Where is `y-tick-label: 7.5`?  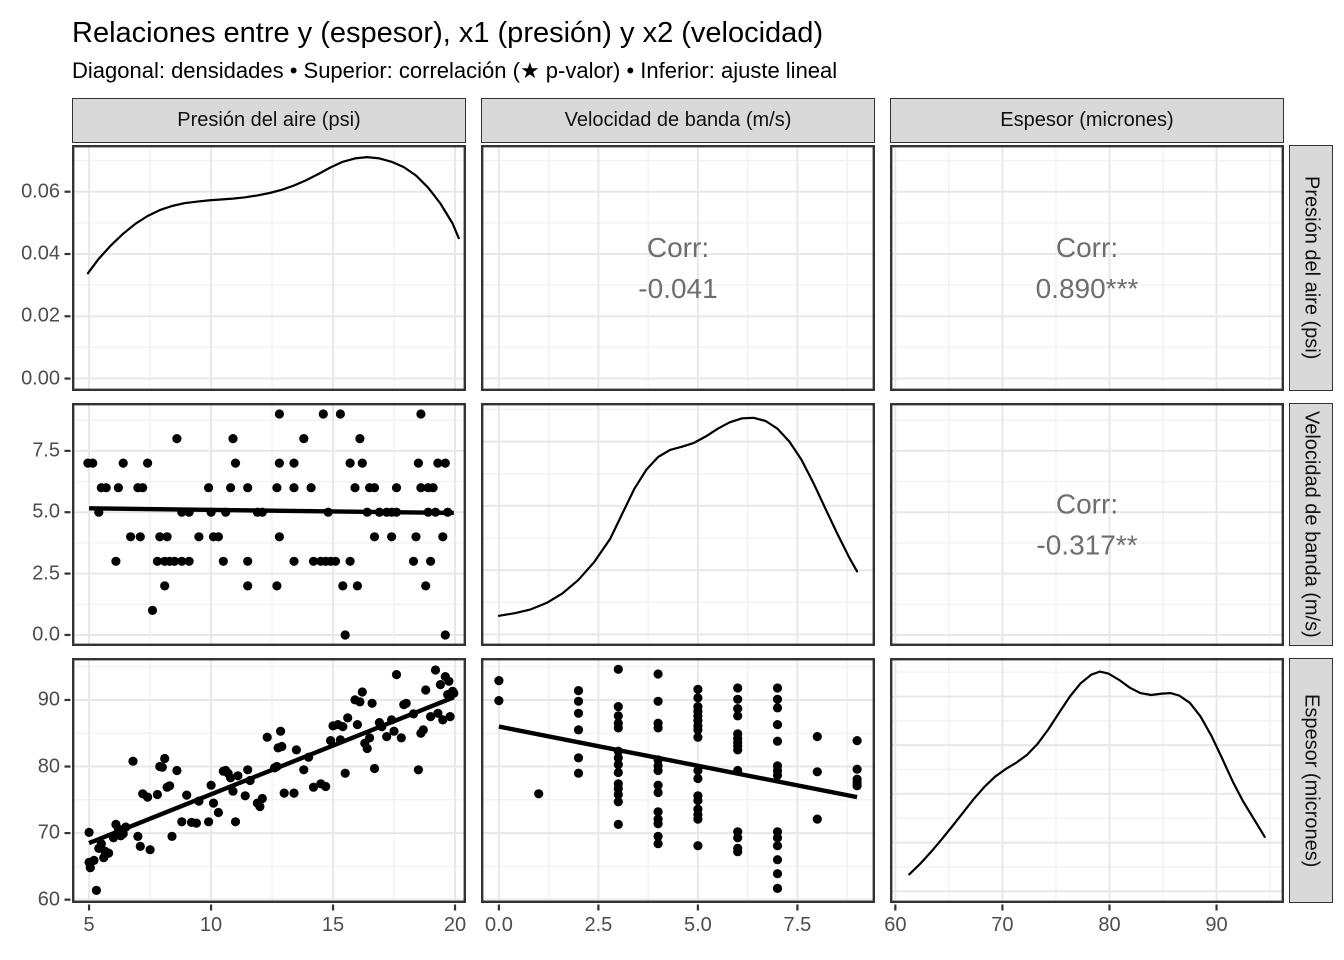
y-tick-label: 7.5 is located at coordinates (46, 450).